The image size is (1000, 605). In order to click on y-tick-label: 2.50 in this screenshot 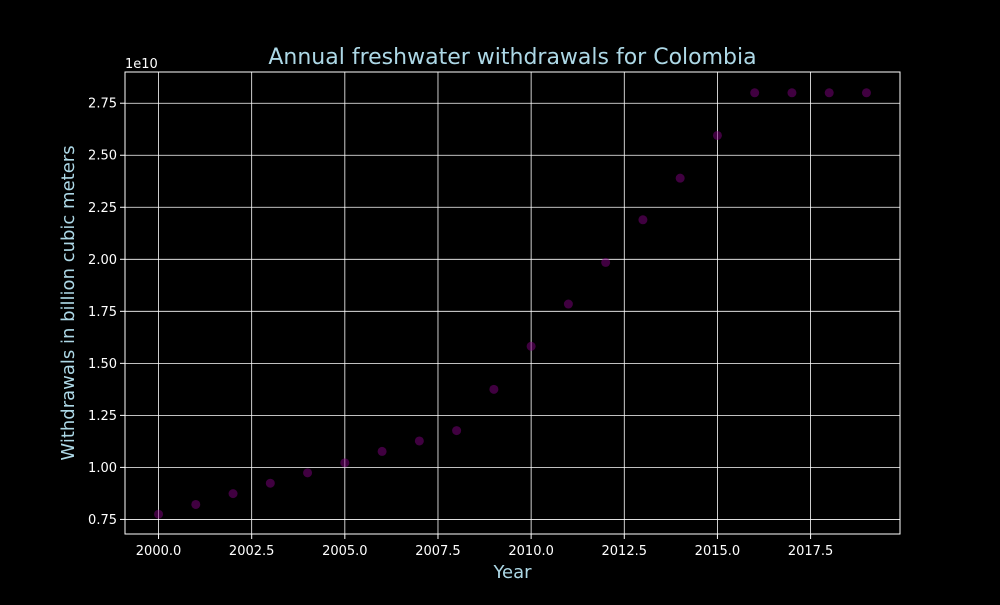, I will do `click(102, 156)`.